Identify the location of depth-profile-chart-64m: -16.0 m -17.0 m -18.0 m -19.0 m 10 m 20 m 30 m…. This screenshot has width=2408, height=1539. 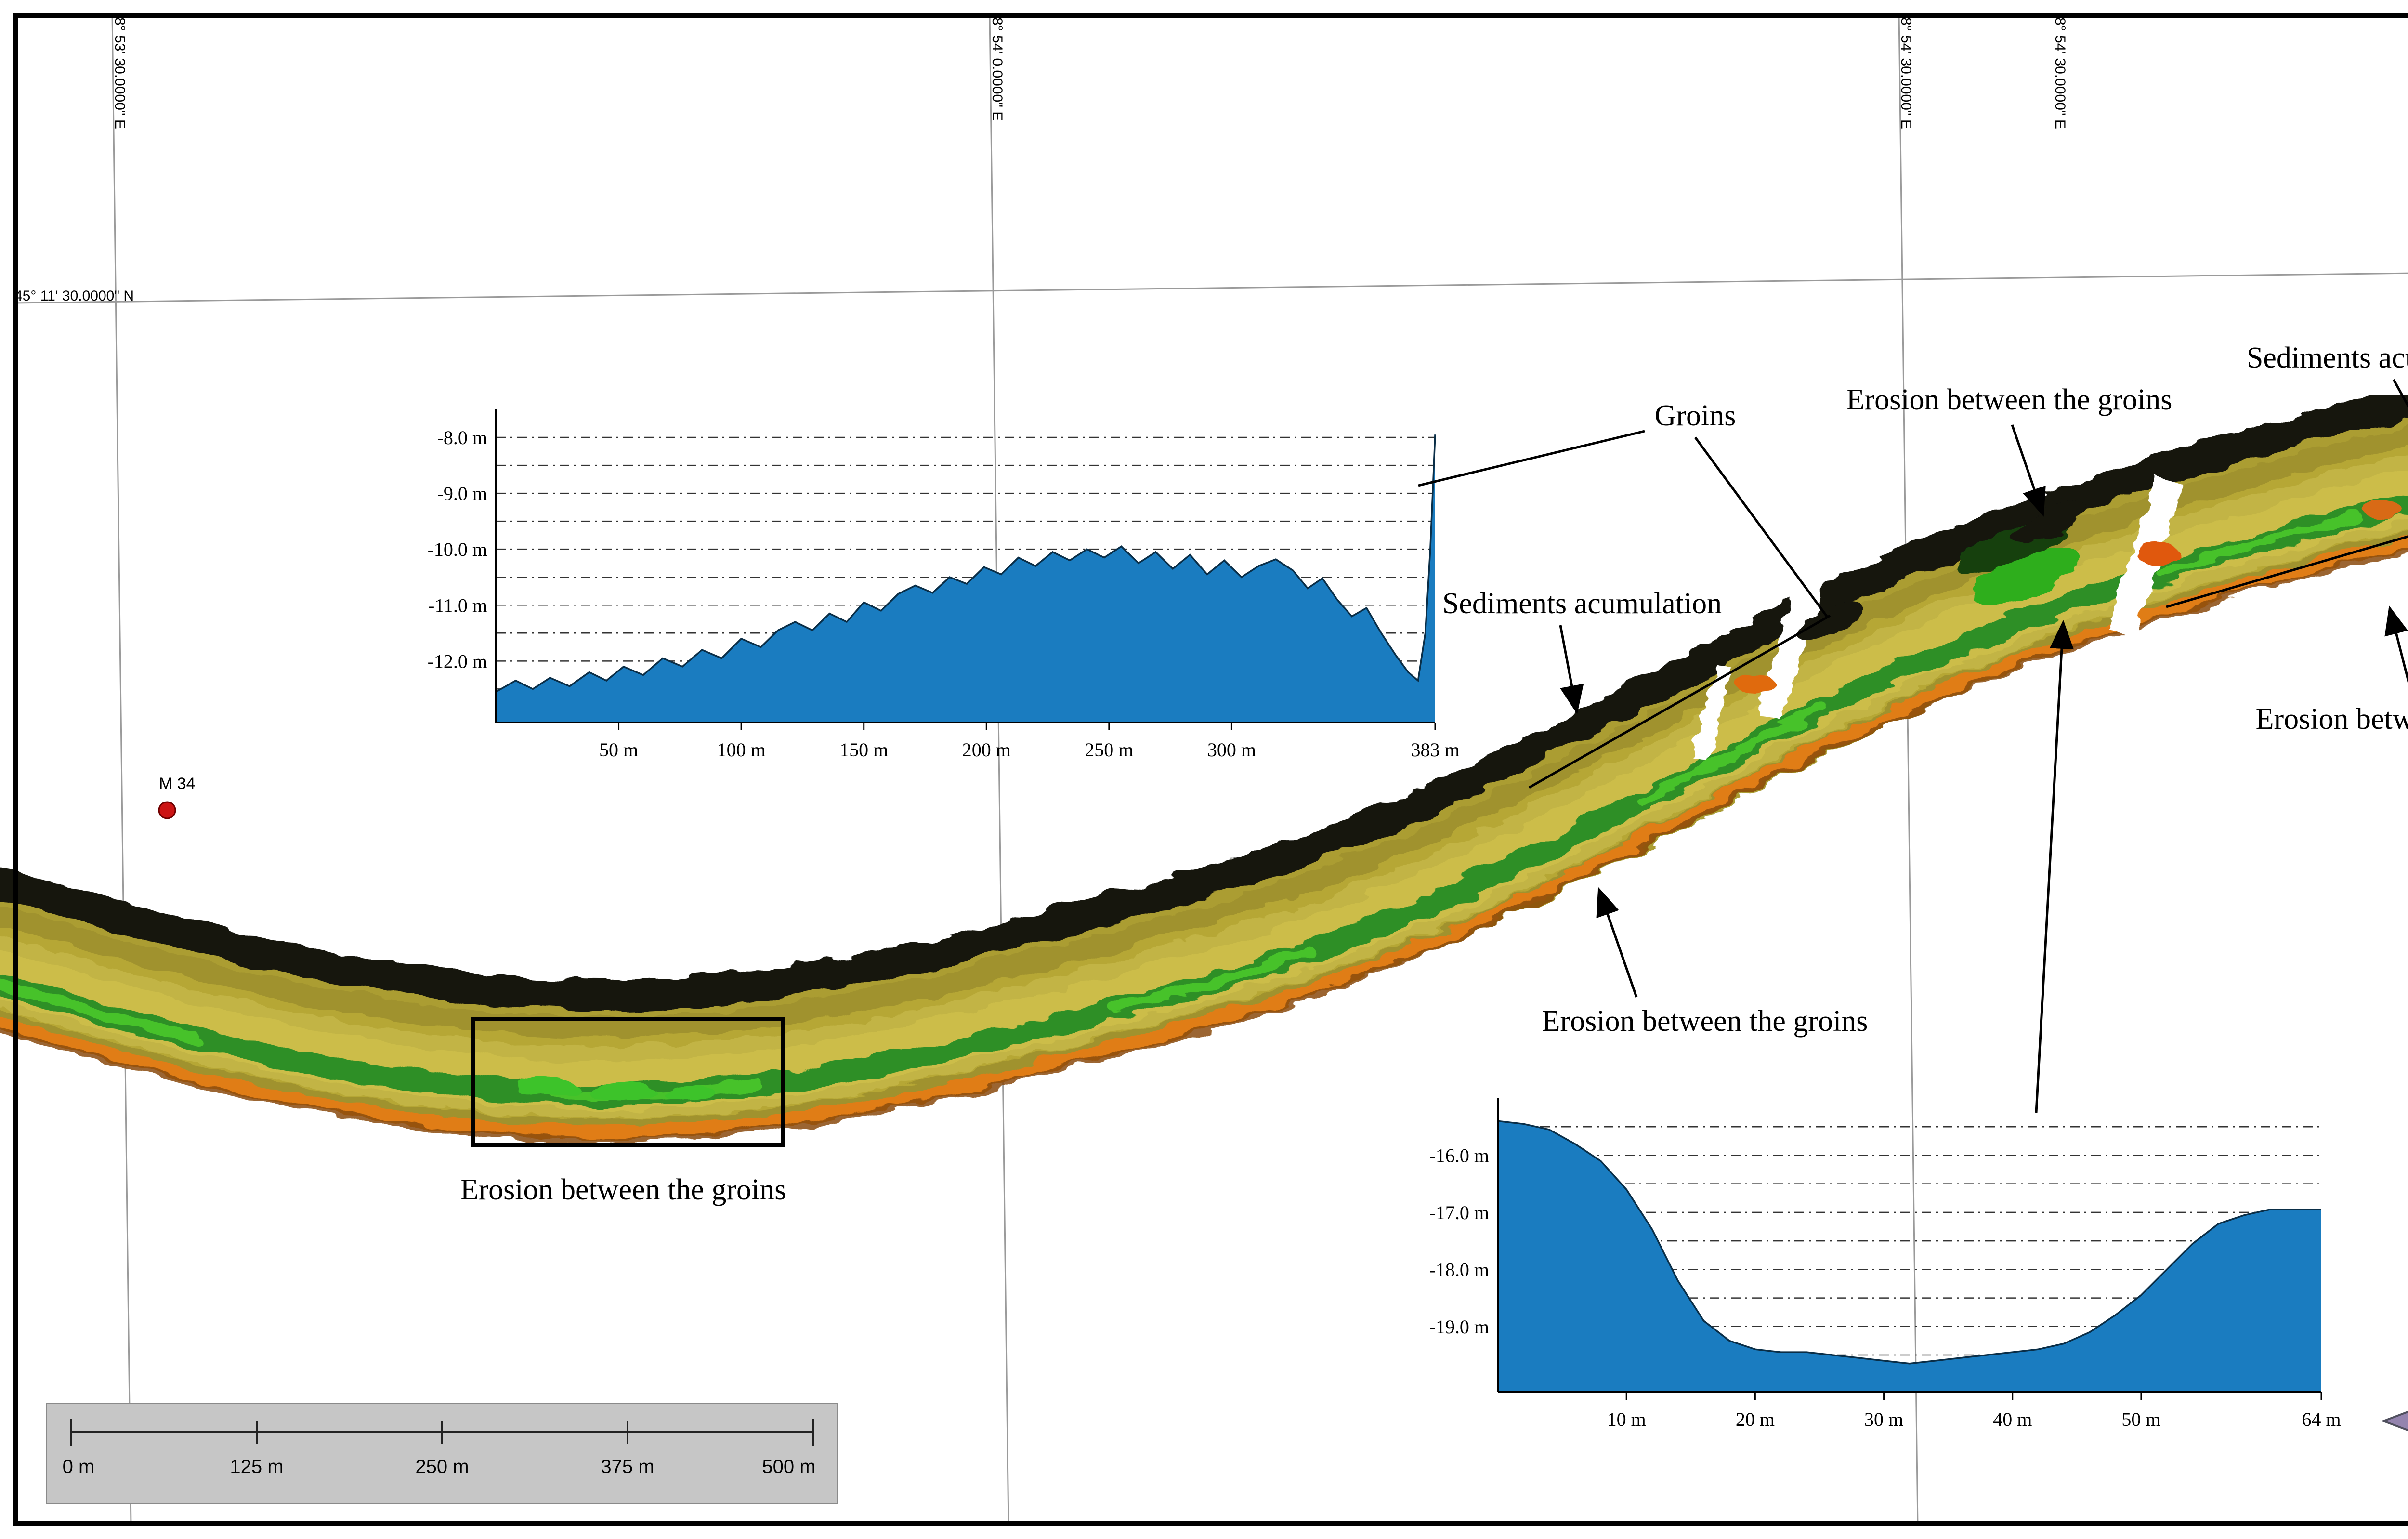
(1888, 1268).